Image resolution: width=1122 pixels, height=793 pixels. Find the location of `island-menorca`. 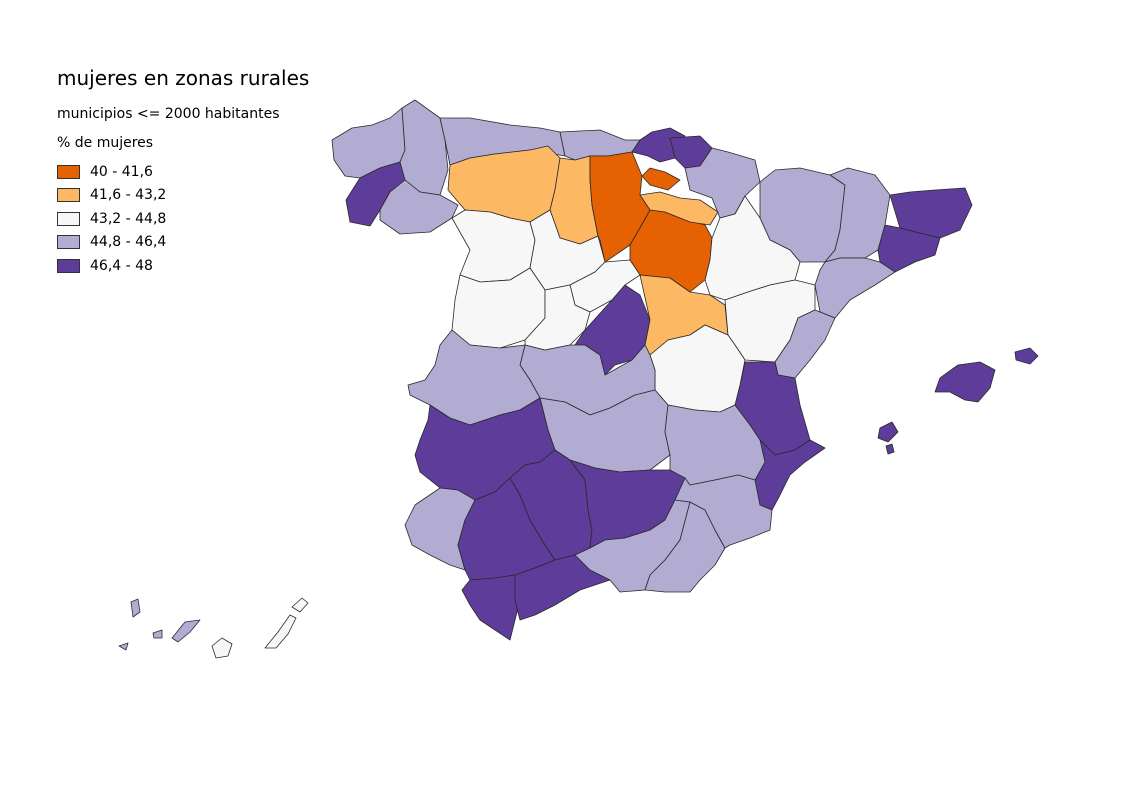

island-menorca is located at coordinates (1026, 356).